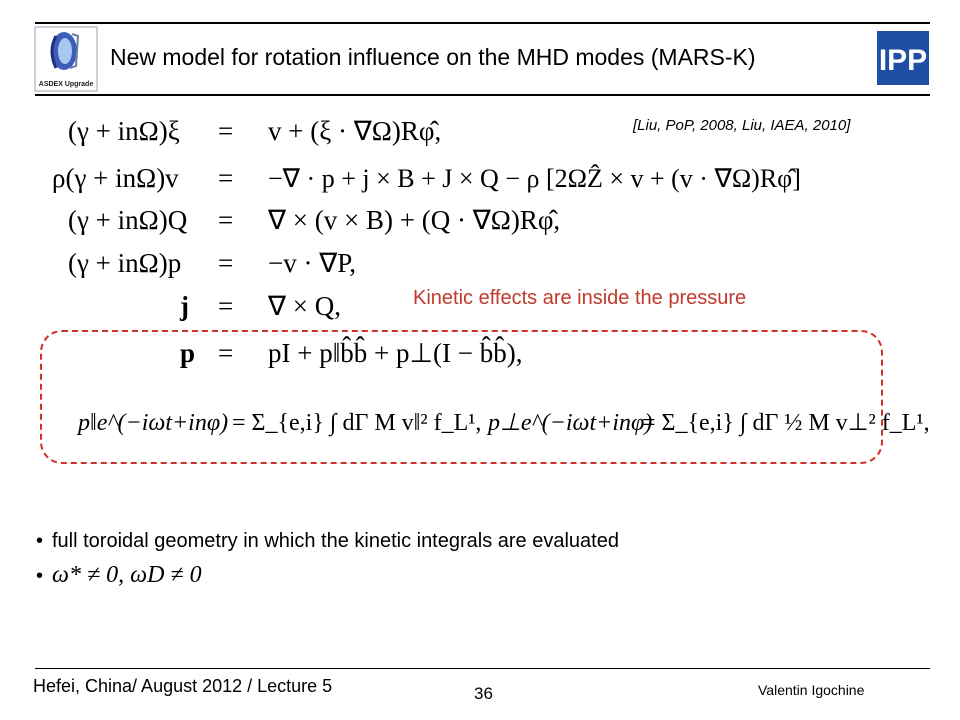 The image size is (960, 720). I want to click on asdex-upgrade-logo: ASDEX Upgrade, so click(66, 59).